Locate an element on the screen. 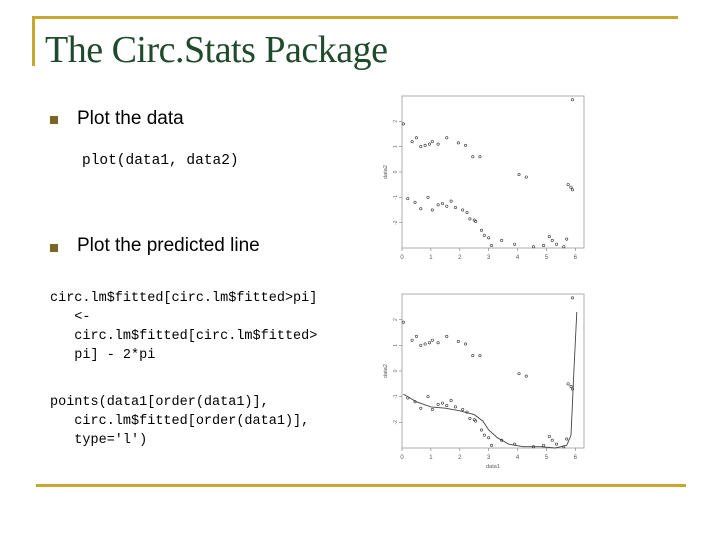 This screenshot has width=720, height=540. x-tick-label: 2 is located at coordinates (460, 258).